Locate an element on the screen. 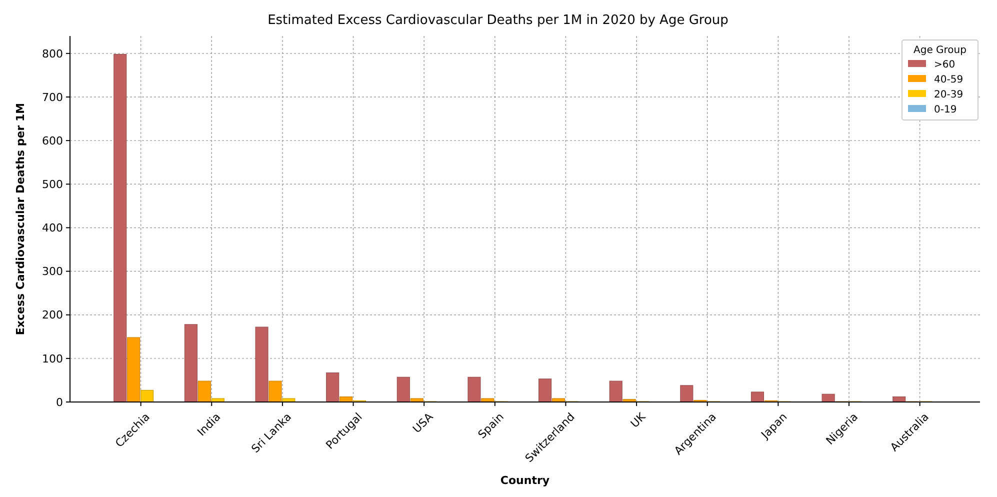 The image size is (997, 497). y-tick-label: 100 is located at coordinates (52, 359).